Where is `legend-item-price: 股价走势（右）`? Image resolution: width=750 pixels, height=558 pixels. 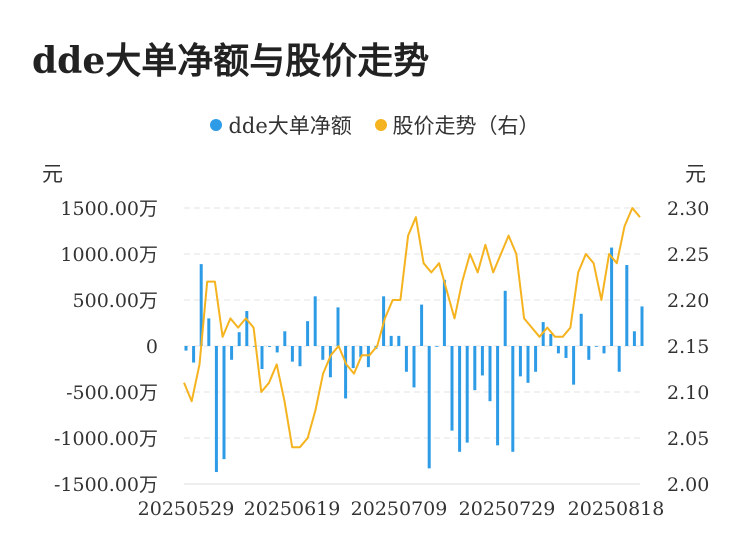
legend-item-price: 股价走势（右） is located at coordinates (457, 125).